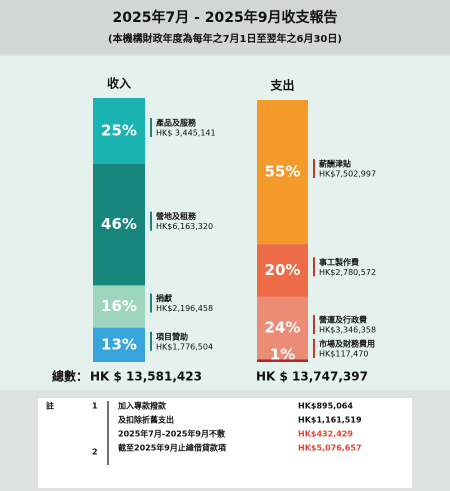 The width and height of the screenshot is (450, 491). What do you see at coordinates (225, 17) in the screenshot?
I see `title: 2025年7月 - 2025年9月收支報告` at bounding box center [225, 17].